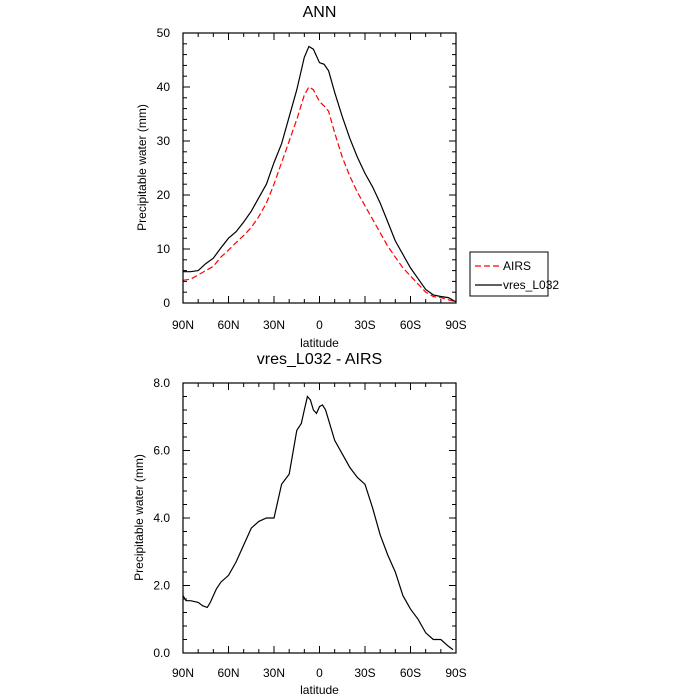 Image resolution: width=700 pixels, height=700 pixels. I want to click on legend-box, so click(509, 274).